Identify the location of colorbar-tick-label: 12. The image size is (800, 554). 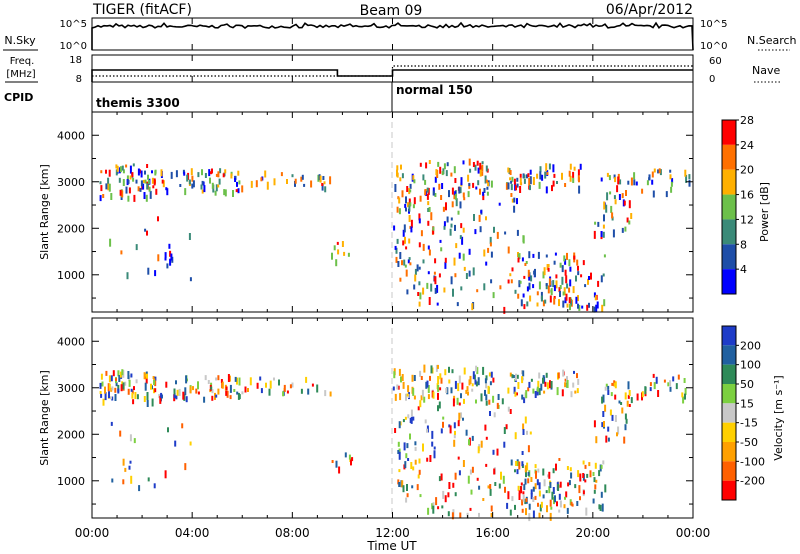
(747, 219).